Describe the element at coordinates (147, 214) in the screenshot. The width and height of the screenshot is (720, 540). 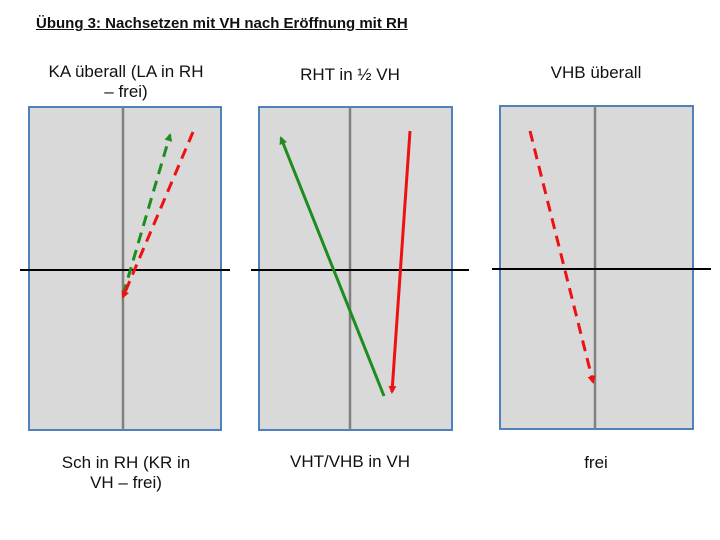
I see `panel-1-green-arrow` at that location.